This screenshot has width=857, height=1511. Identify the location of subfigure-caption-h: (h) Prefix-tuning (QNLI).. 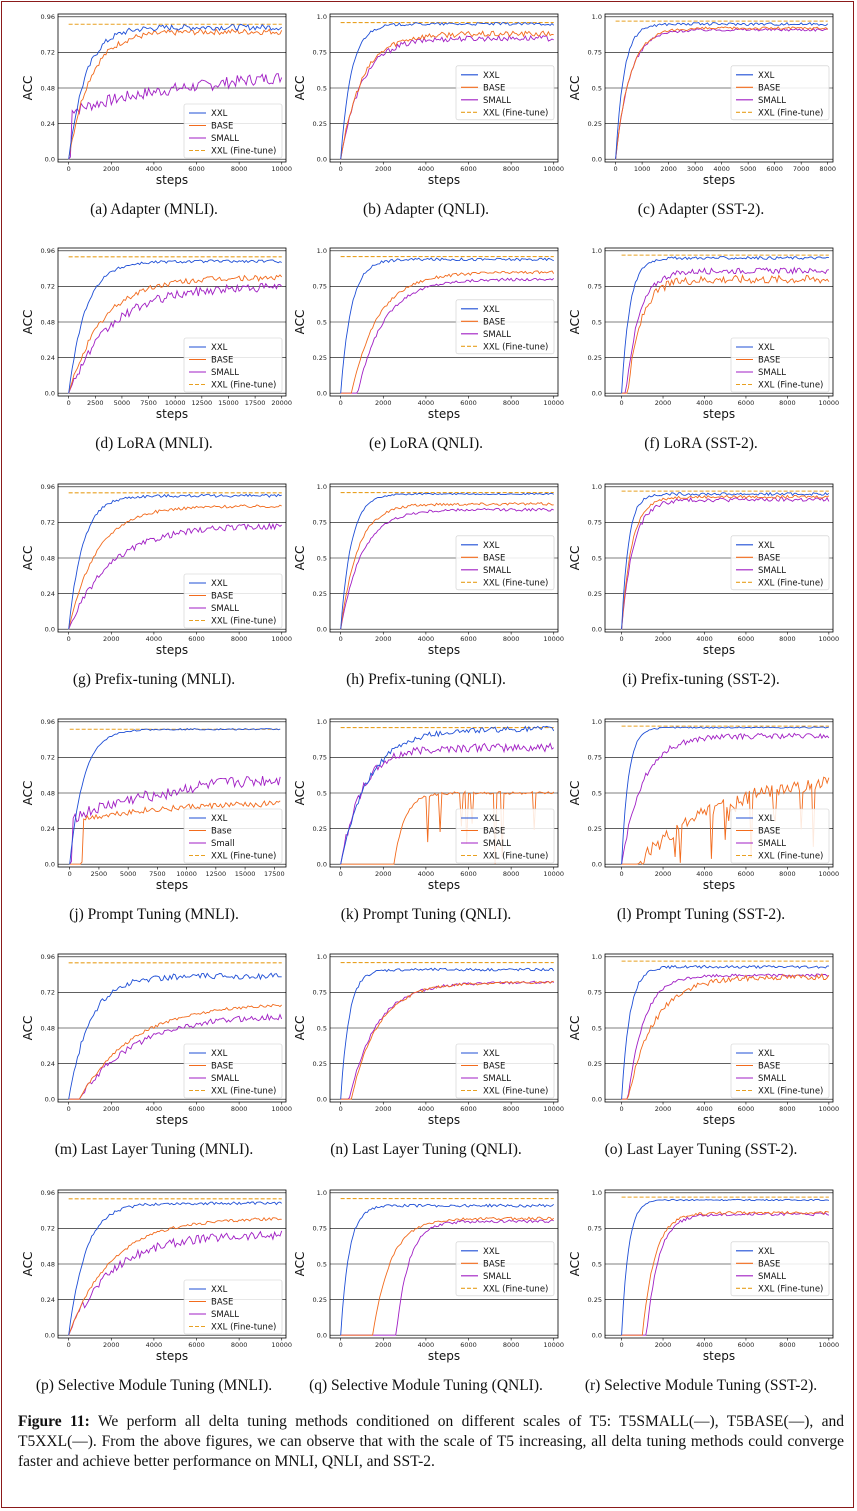
(426, 679).